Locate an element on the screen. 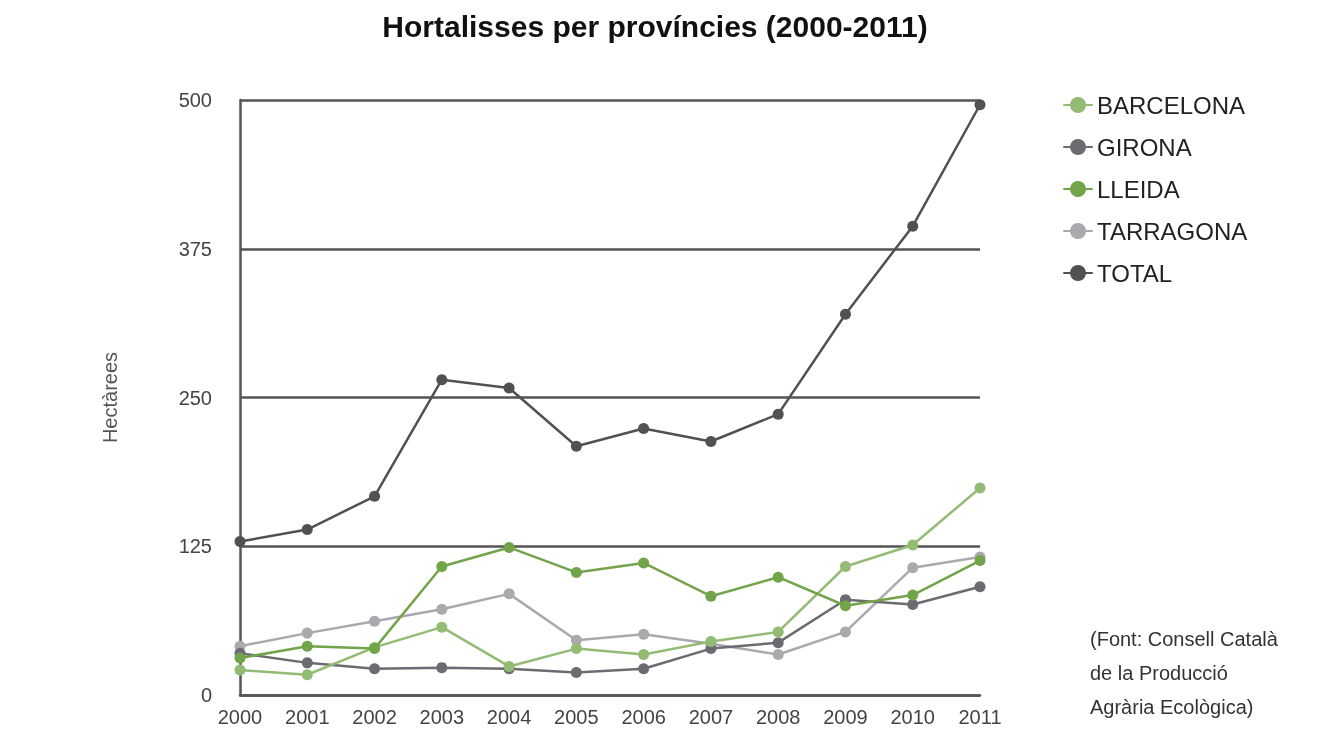  y-tick-label: 250 is located at coordinates (195, 397).